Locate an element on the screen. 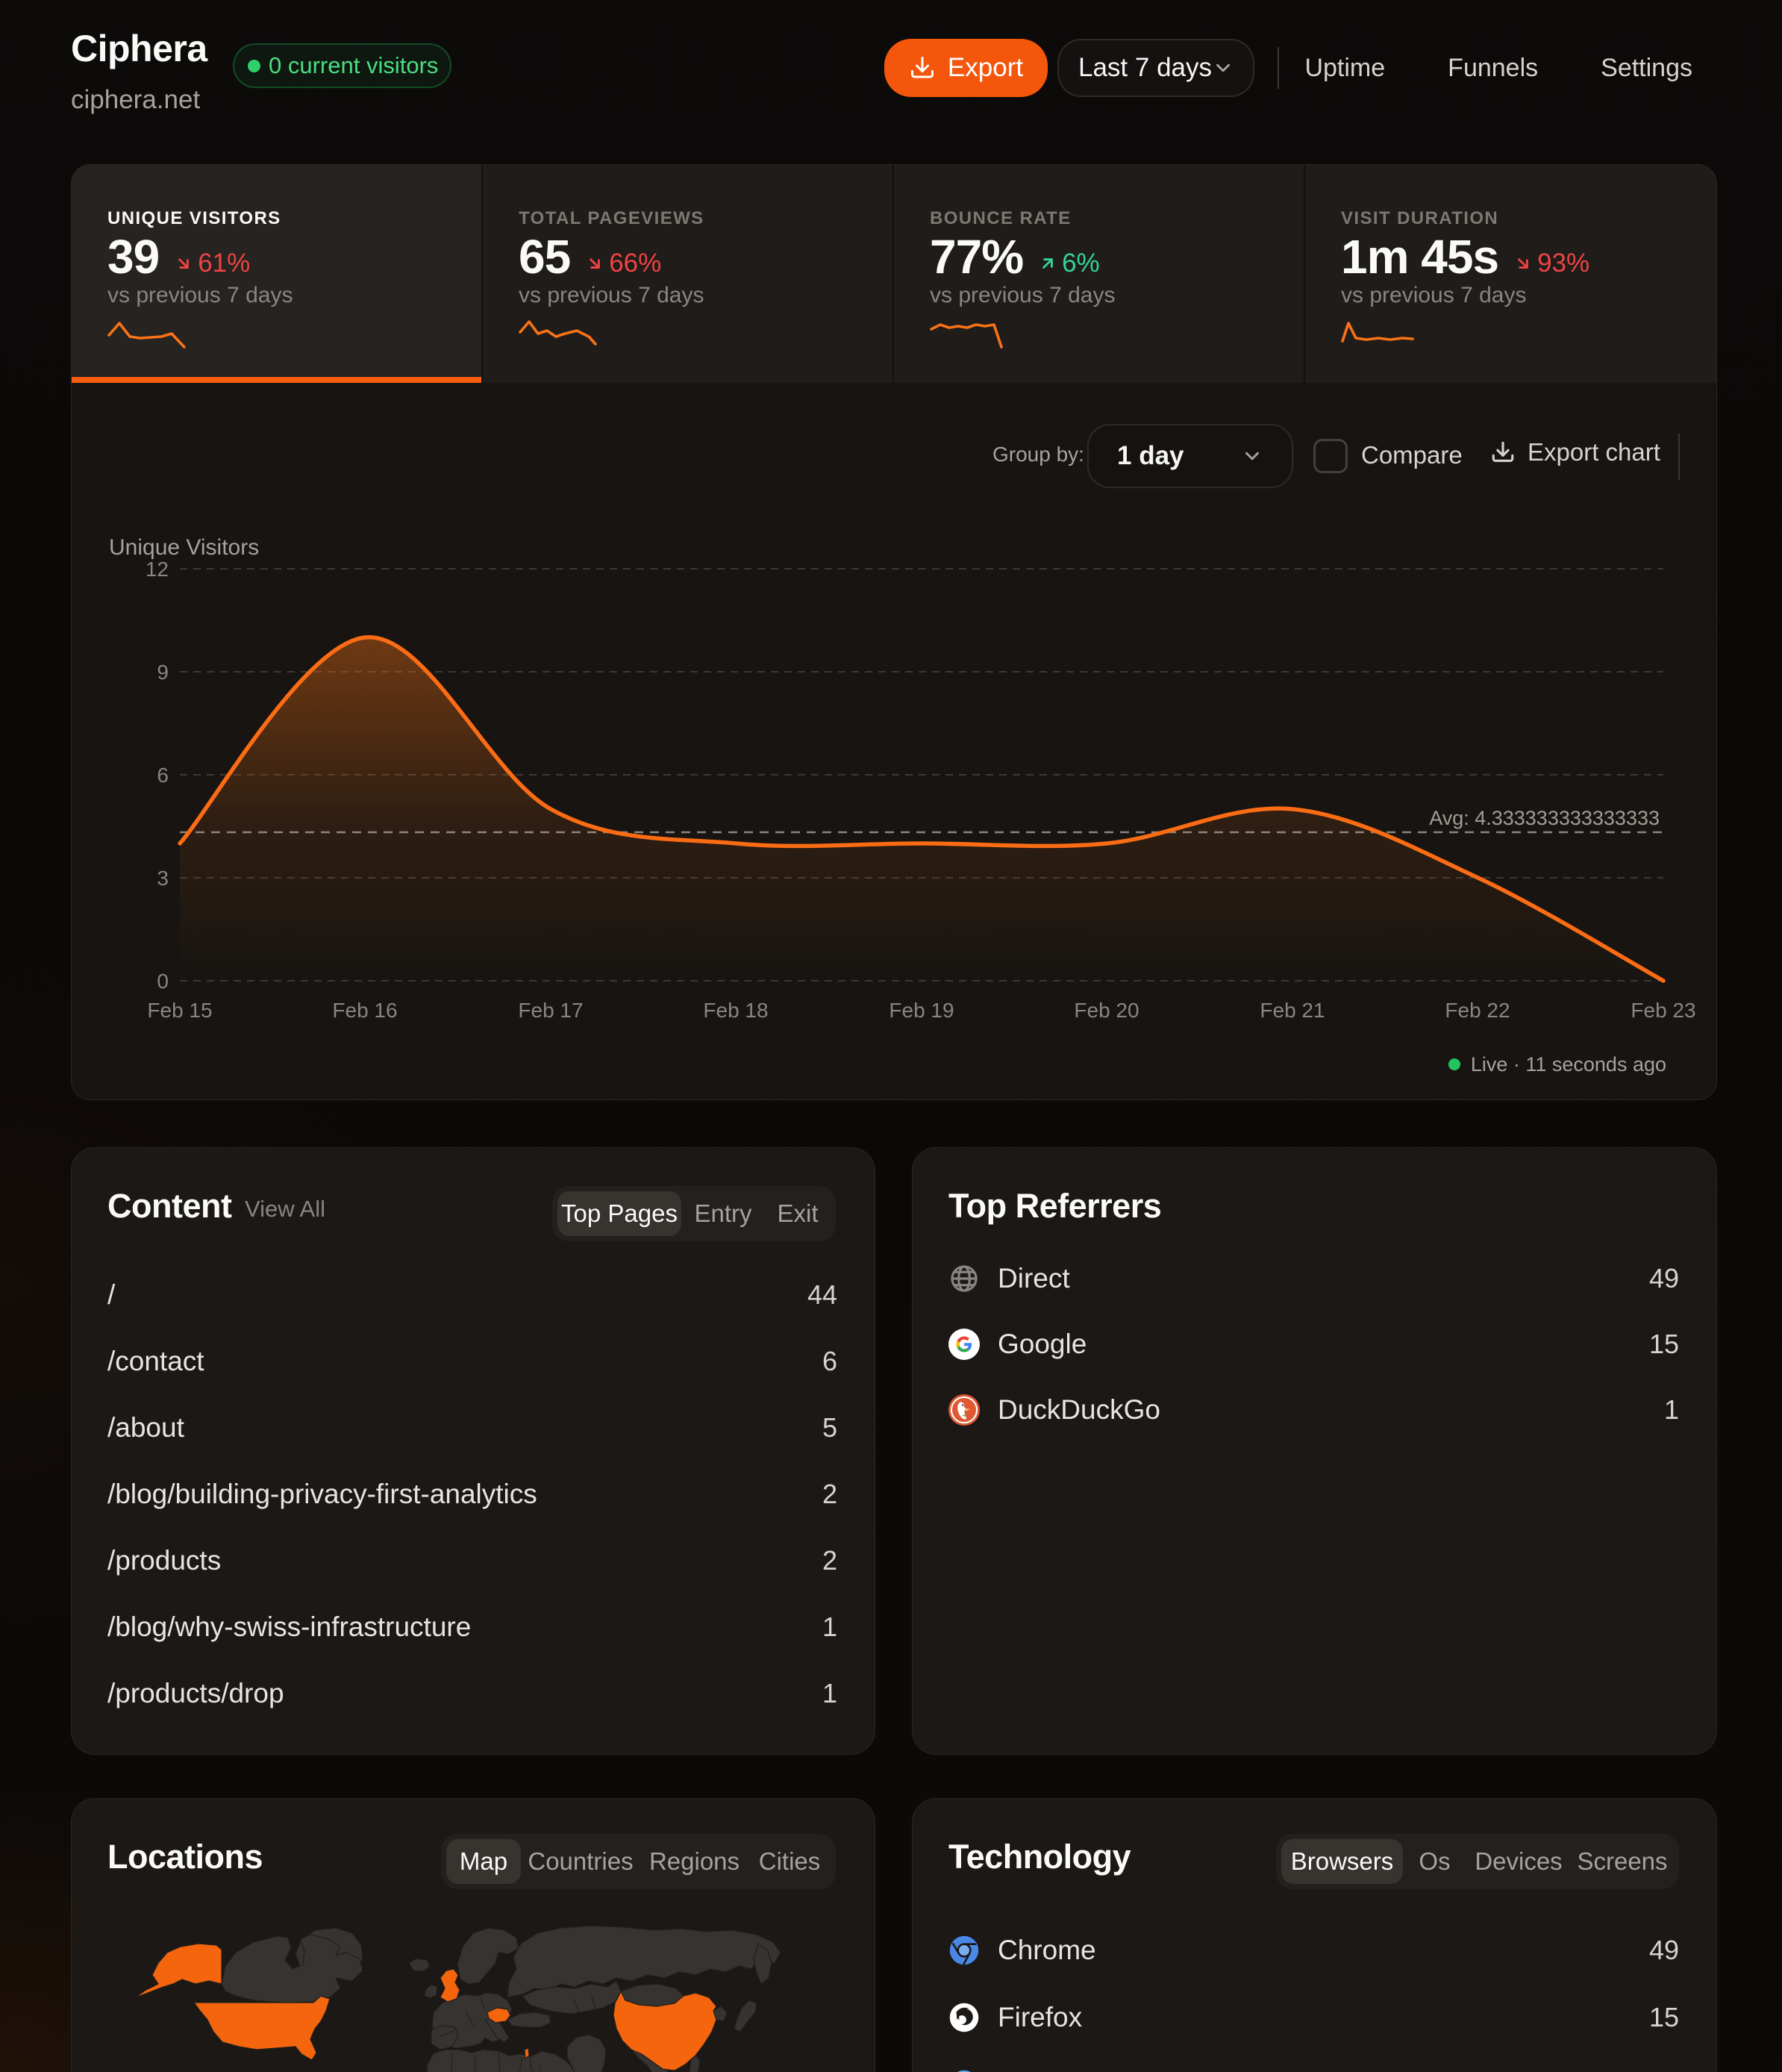 The height and width of the screenshot is (2072, 1782). svg-text: 0 is located at coordinates (163, 981).